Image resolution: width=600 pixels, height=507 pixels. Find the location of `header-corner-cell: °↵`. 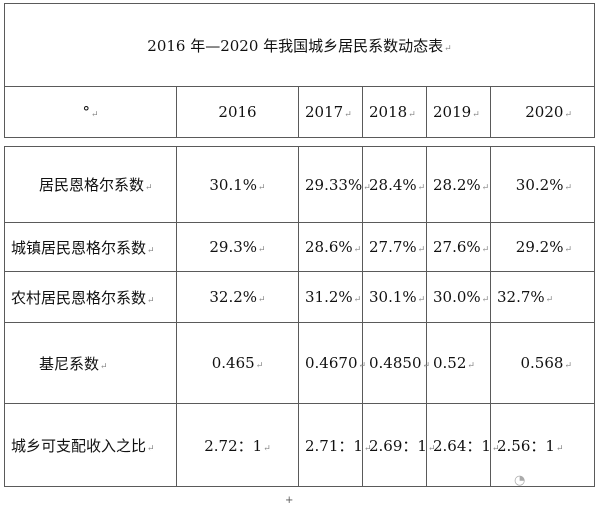

header-corner-cell: °↵ is located at coordinates (90, 112).